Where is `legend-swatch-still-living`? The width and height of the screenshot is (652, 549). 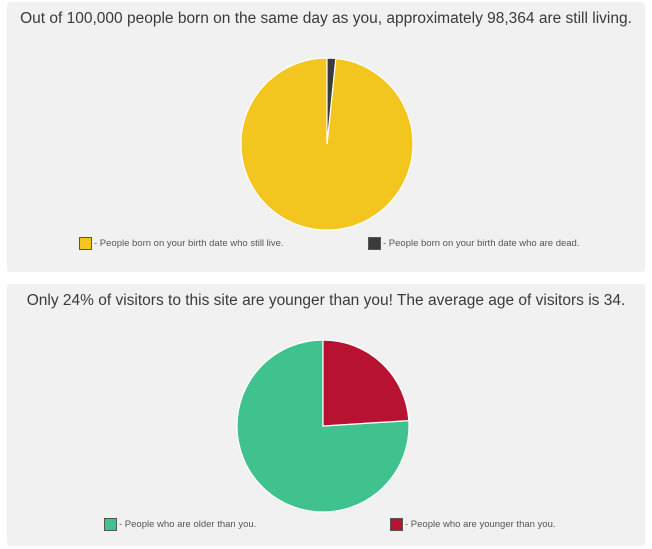 legend-swatch-still-living is located at coordinates (85, 243).